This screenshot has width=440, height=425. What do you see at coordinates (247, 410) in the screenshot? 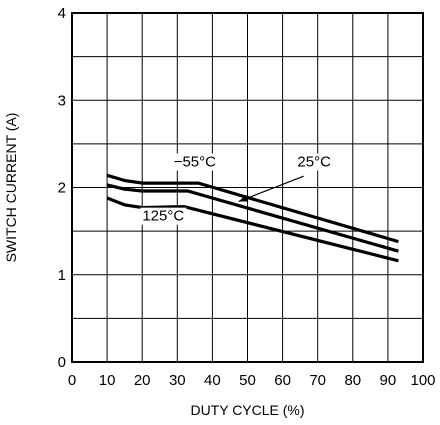
I see `x-axis-label: DUTY CYCLE (%)` at bounding box center [247, 410].